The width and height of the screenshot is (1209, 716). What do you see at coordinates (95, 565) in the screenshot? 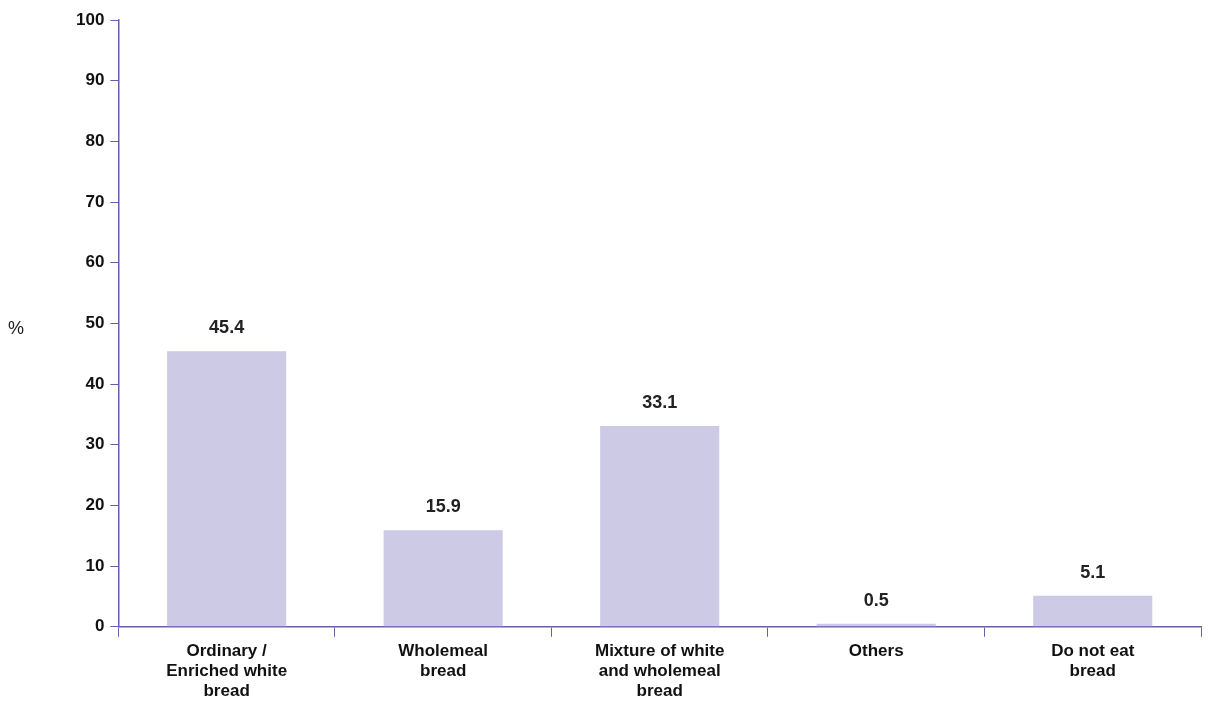
I see `y-tick-label: 10` at bounding box center [95, 565].